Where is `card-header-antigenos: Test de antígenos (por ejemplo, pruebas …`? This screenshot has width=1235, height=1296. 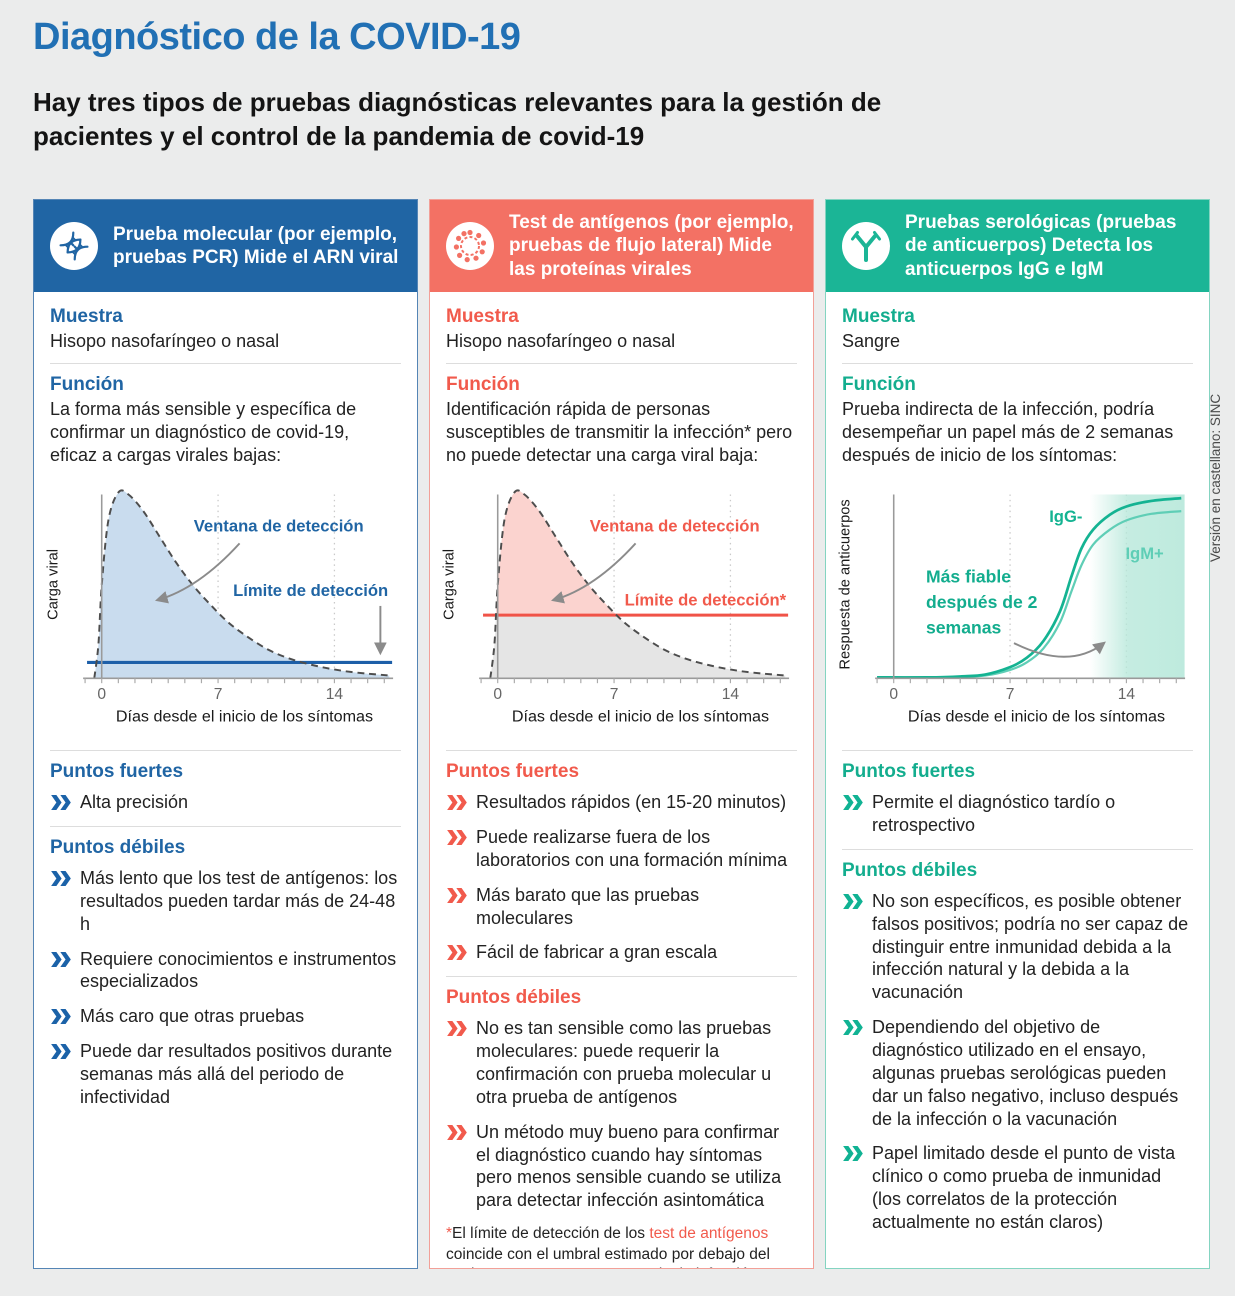
card-header-antigenos: Test de antígenos (por ejemplo, pruebas … is located at coordinates (621, 246).